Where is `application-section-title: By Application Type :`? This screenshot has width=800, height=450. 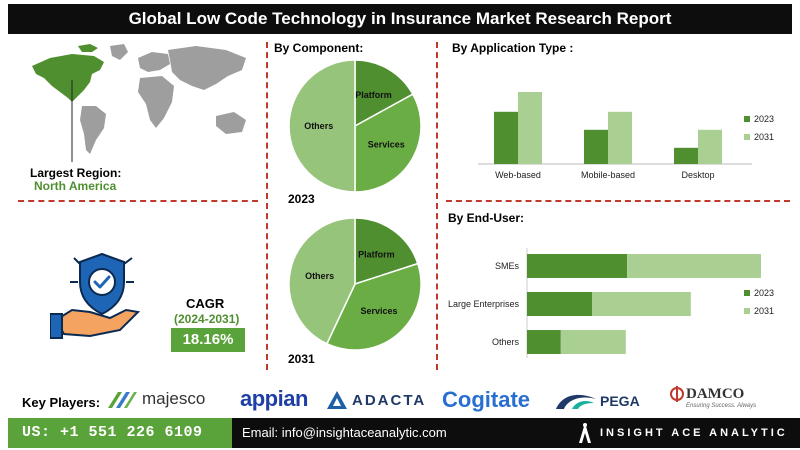
application-section-title: By Application Type : is located at coordinates (513, 48).